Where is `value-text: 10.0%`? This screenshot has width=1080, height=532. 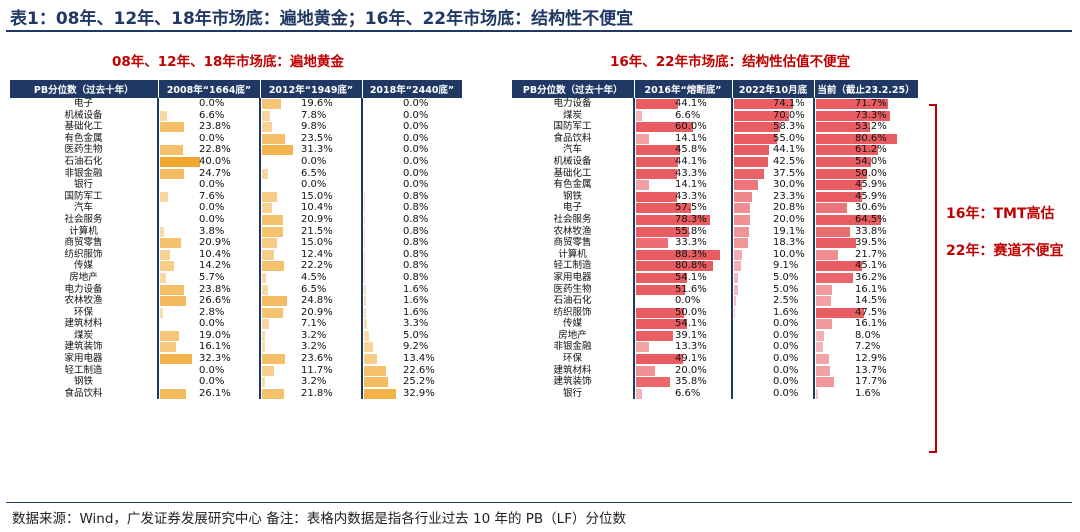
value-text: 10.0% is located at coordinates (789, 254).